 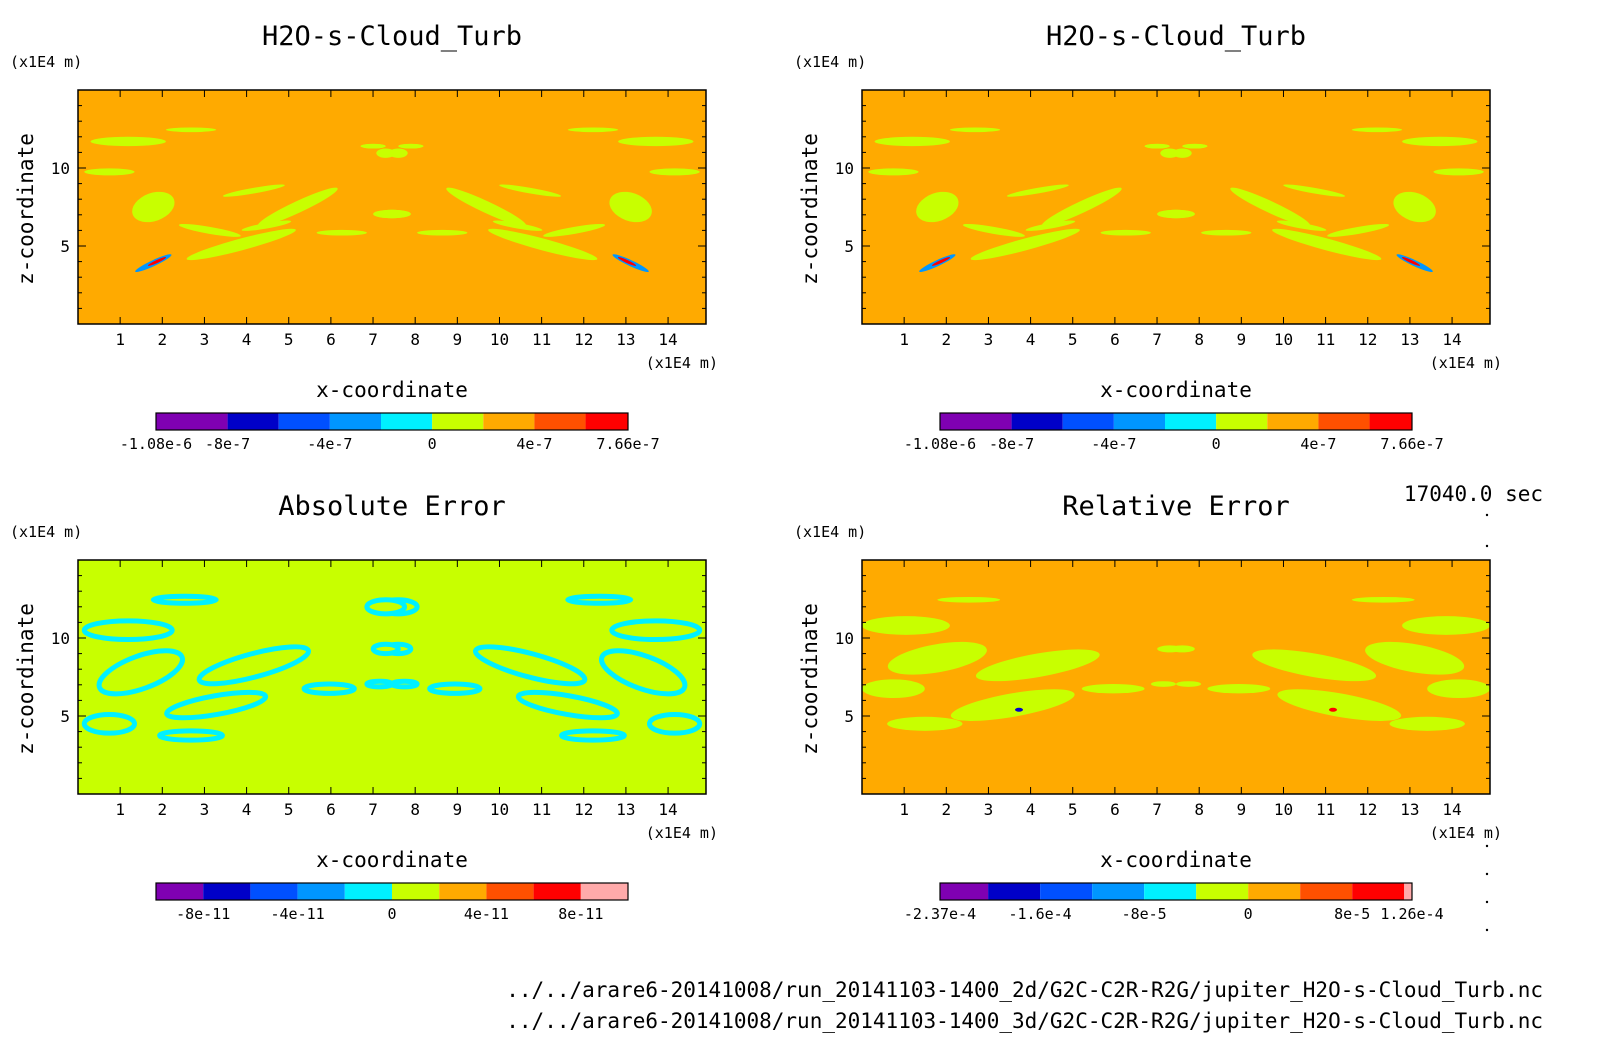 What do you see at coordinates (247, 339) in the screenshot?
I see `x-tick-label: 4` at bounding box center [247, 339].